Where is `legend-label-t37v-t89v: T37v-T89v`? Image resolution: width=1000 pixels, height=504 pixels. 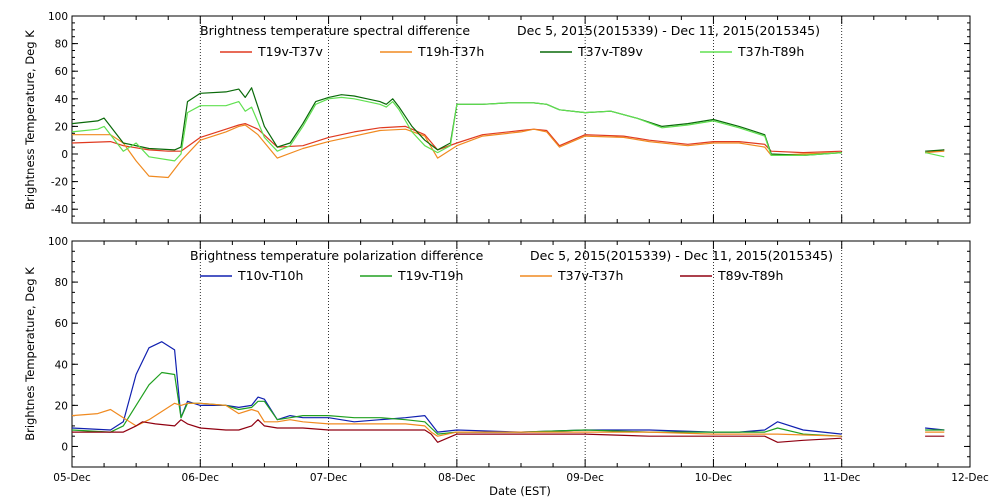
legend-label-t37v-t89v: T37v-T89v is located at coordinates (610, 51).